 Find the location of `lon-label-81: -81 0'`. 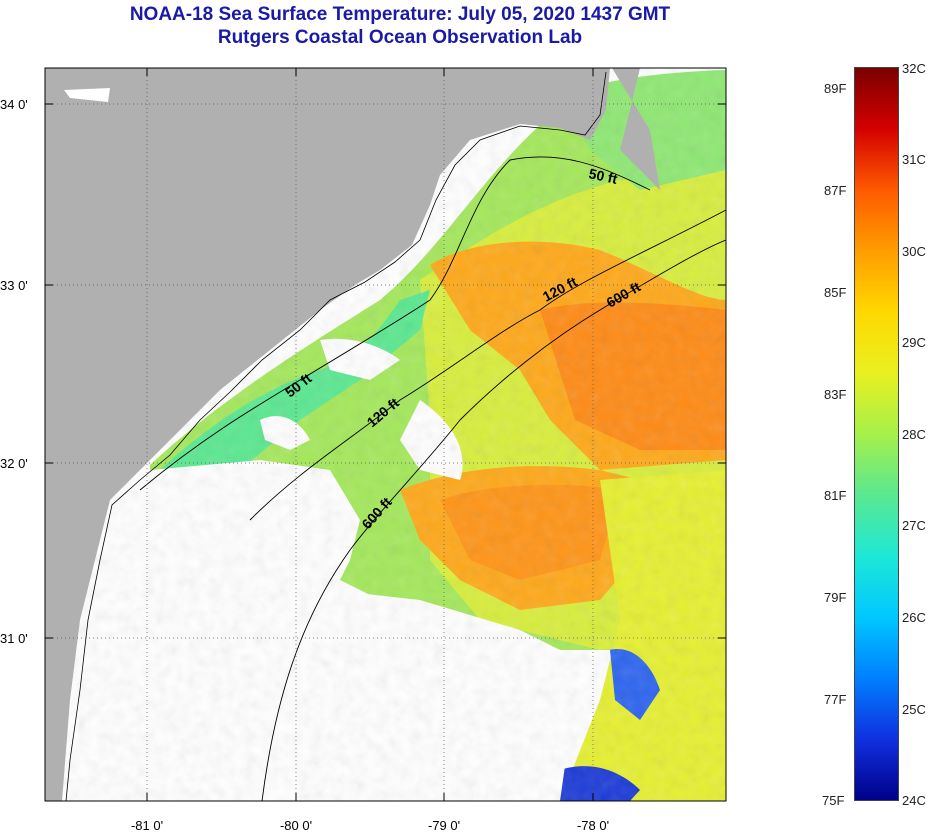

lon-label-81: -81 0' is located at coordinates (147, 825).